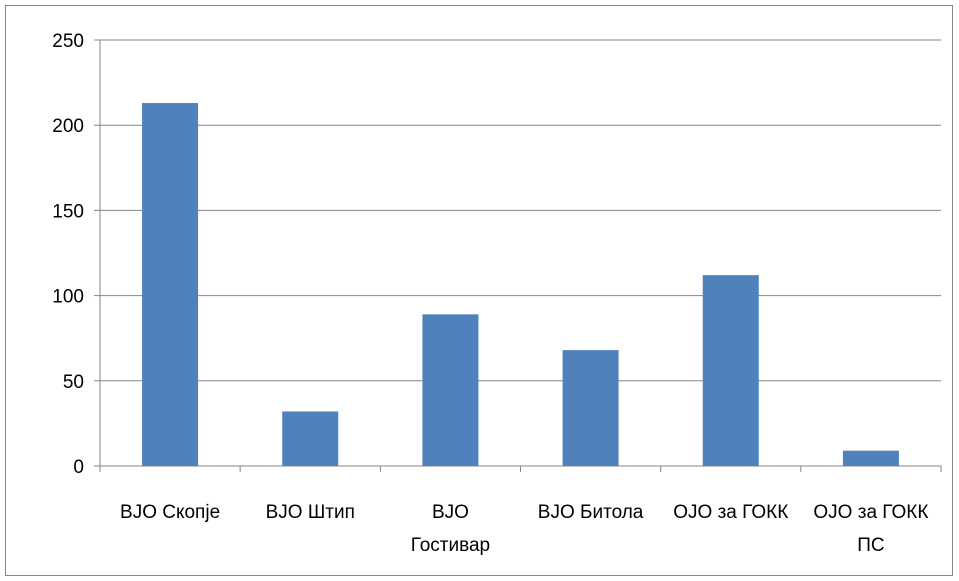  Describe the element at coordinates (870, 545) in the screenshot. I see `x-category-label-line: ПС` at that location.